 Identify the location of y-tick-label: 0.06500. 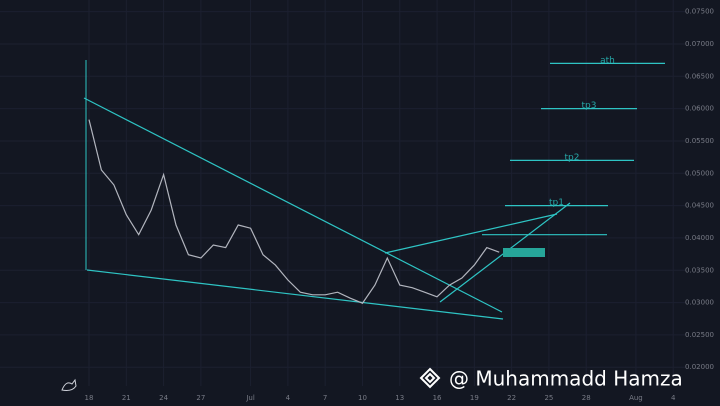
(699, 76).